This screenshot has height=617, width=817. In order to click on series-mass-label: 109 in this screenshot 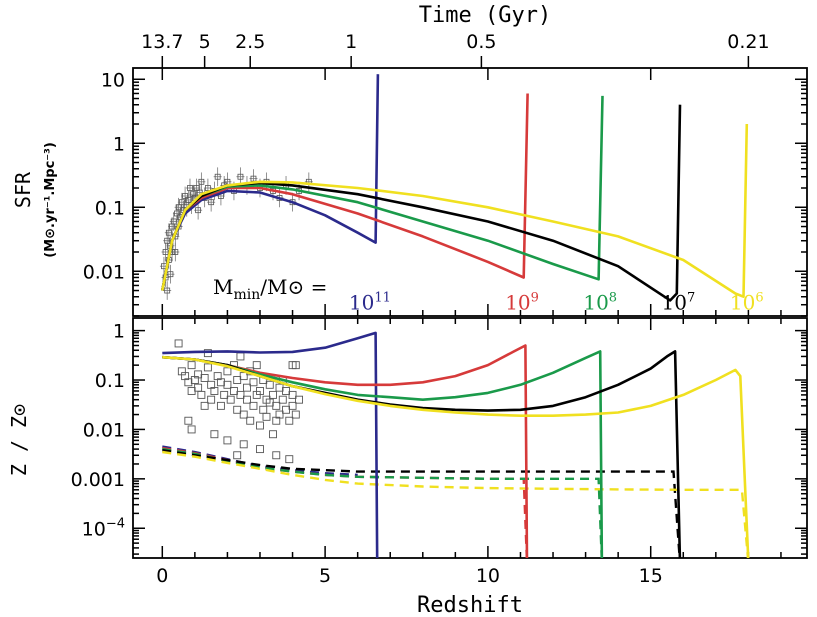, I will do `click(522, 302)`.